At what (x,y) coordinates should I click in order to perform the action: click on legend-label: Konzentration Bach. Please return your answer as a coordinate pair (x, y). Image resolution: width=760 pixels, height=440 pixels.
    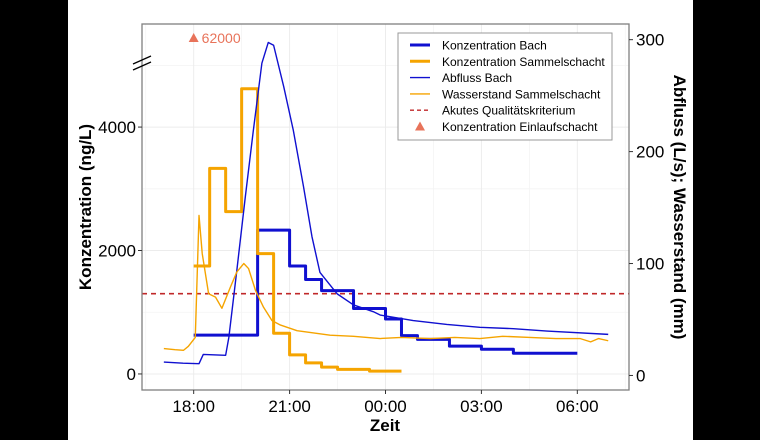
    Looking at the image, I should click on (494, 46).